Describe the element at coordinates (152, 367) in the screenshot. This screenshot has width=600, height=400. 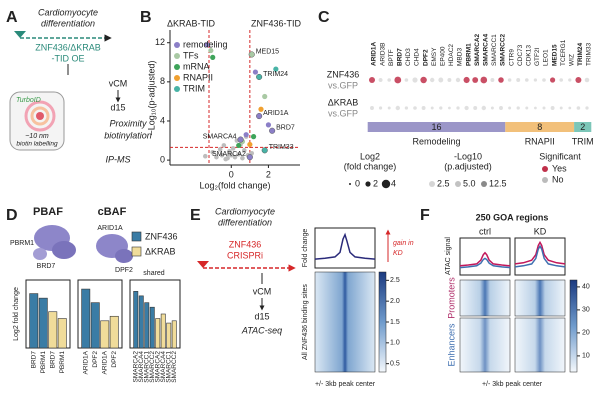
I see `x-tick-label: SMARCC2` at that location.